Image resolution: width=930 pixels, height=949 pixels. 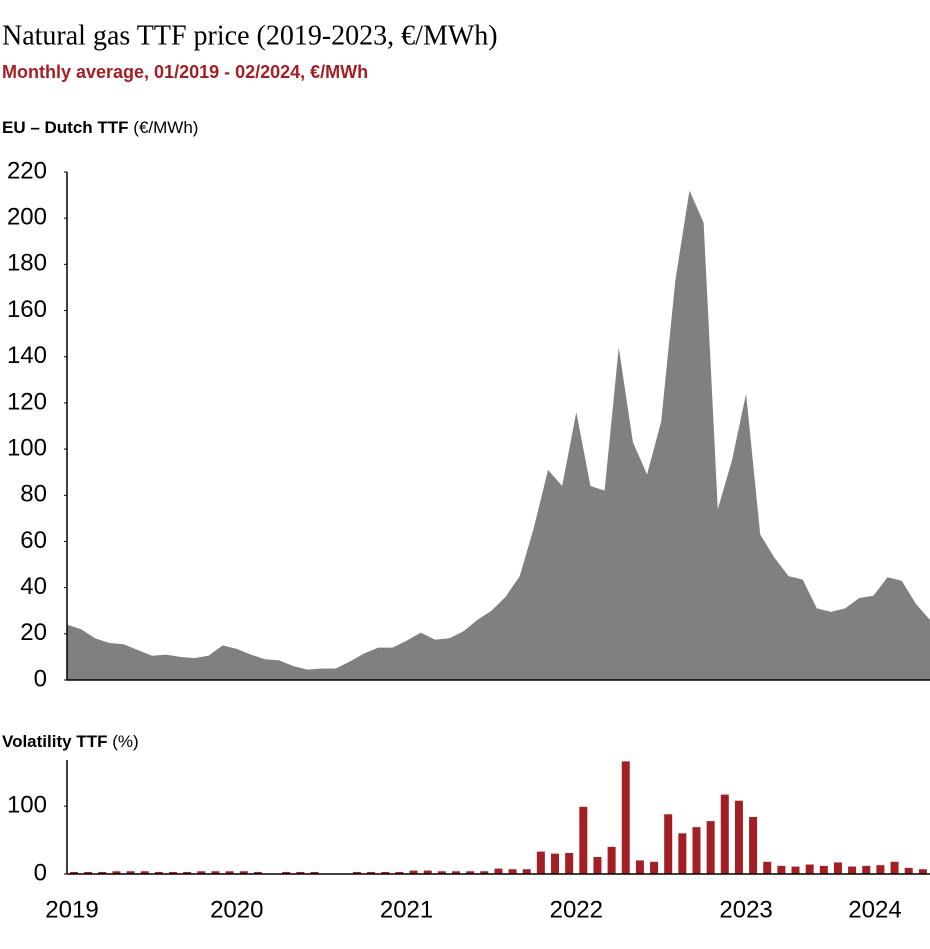 What do you see at coordinates (33, 540) in the screenshot?
I see `y-tick-label: 60` at bounding box center [33, 540].